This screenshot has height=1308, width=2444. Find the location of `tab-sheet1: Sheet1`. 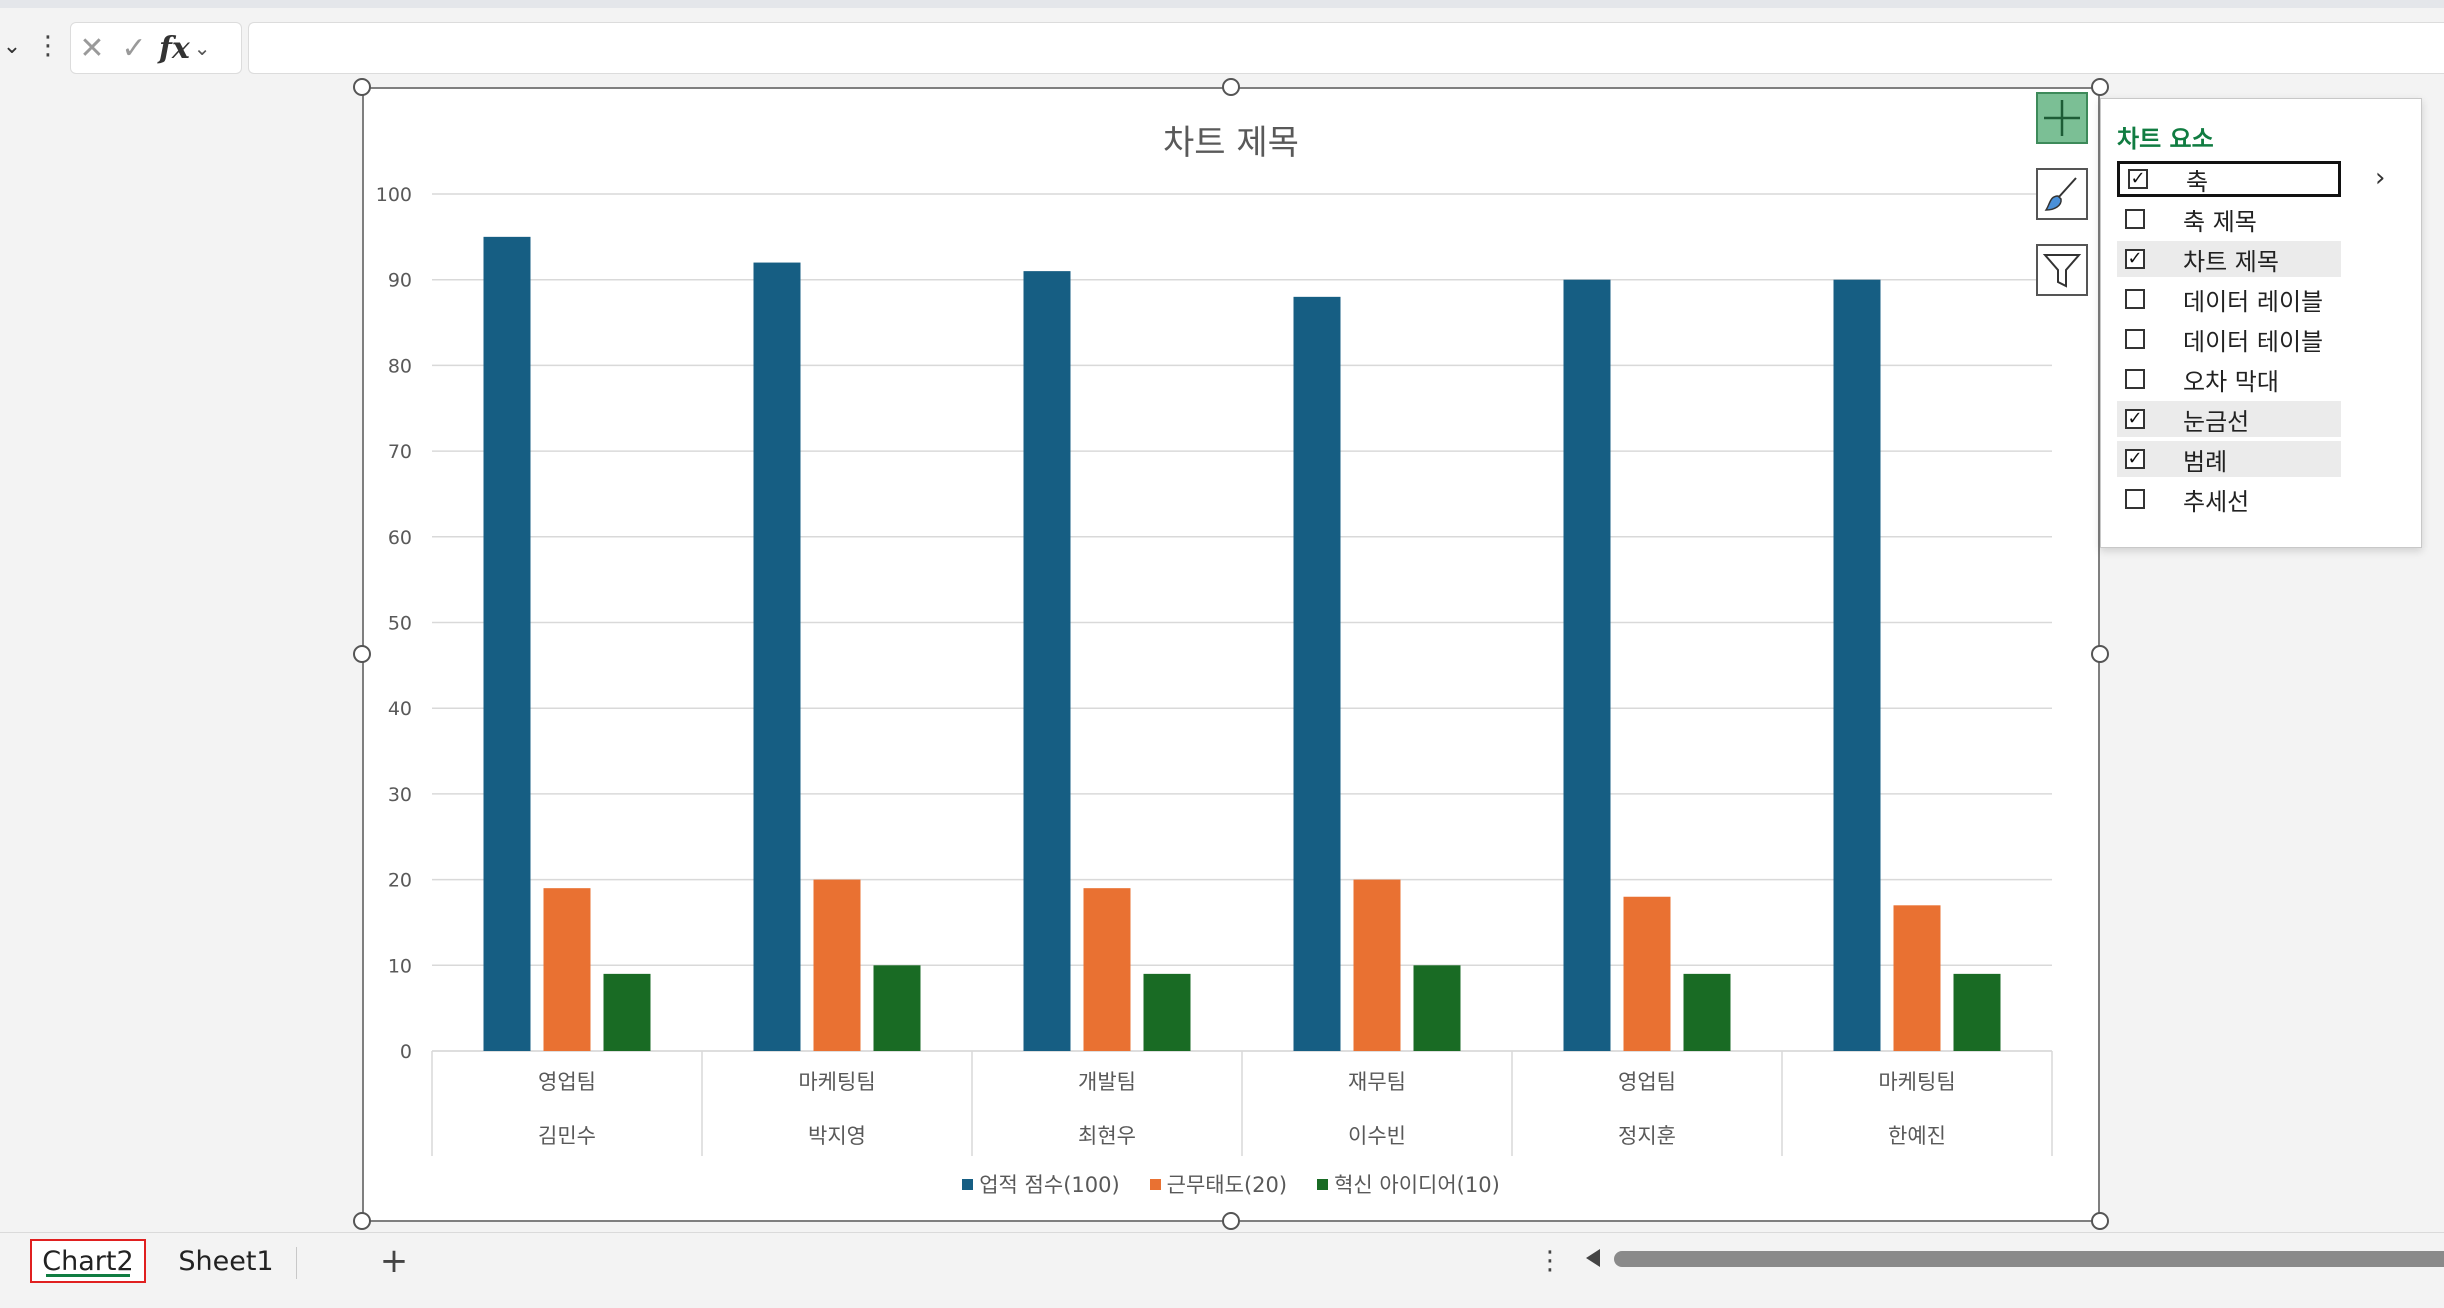

tab-sheet1: Sheet1 is located at coordinates (226, 1261).